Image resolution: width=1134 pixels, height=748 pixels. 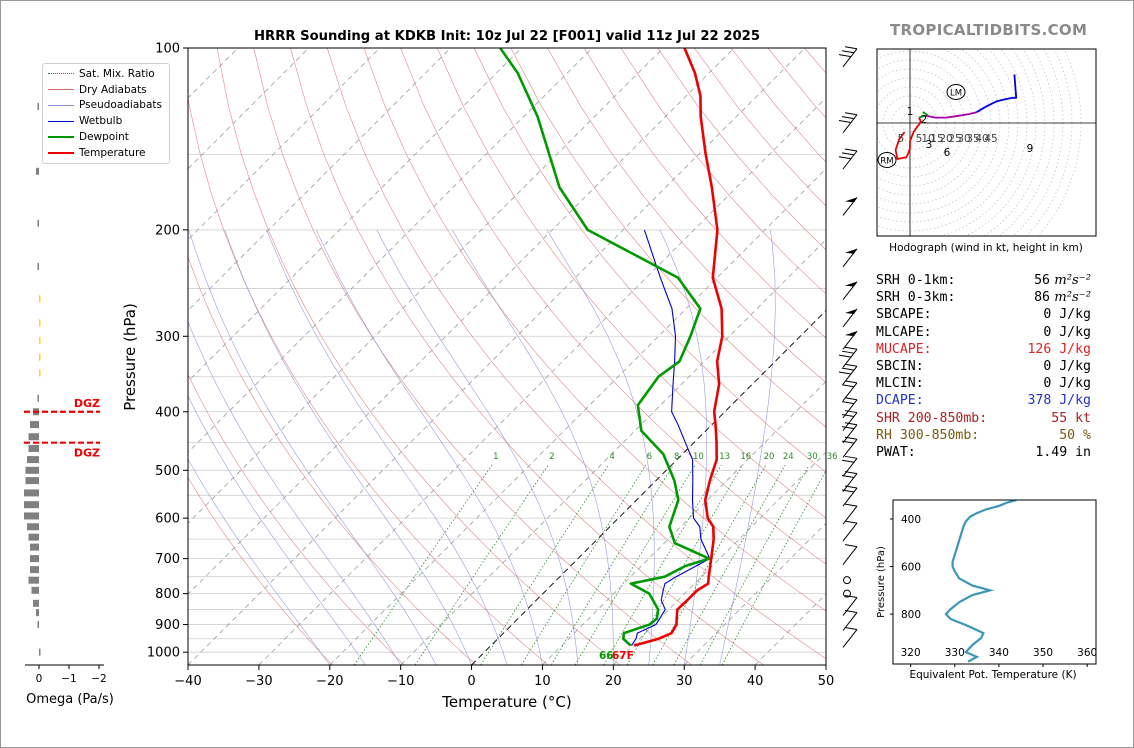 I want to click on pressure-axis-ticks: 100 200 300 400 500 600 700 800 900 1000, so click(x=167, y=351).